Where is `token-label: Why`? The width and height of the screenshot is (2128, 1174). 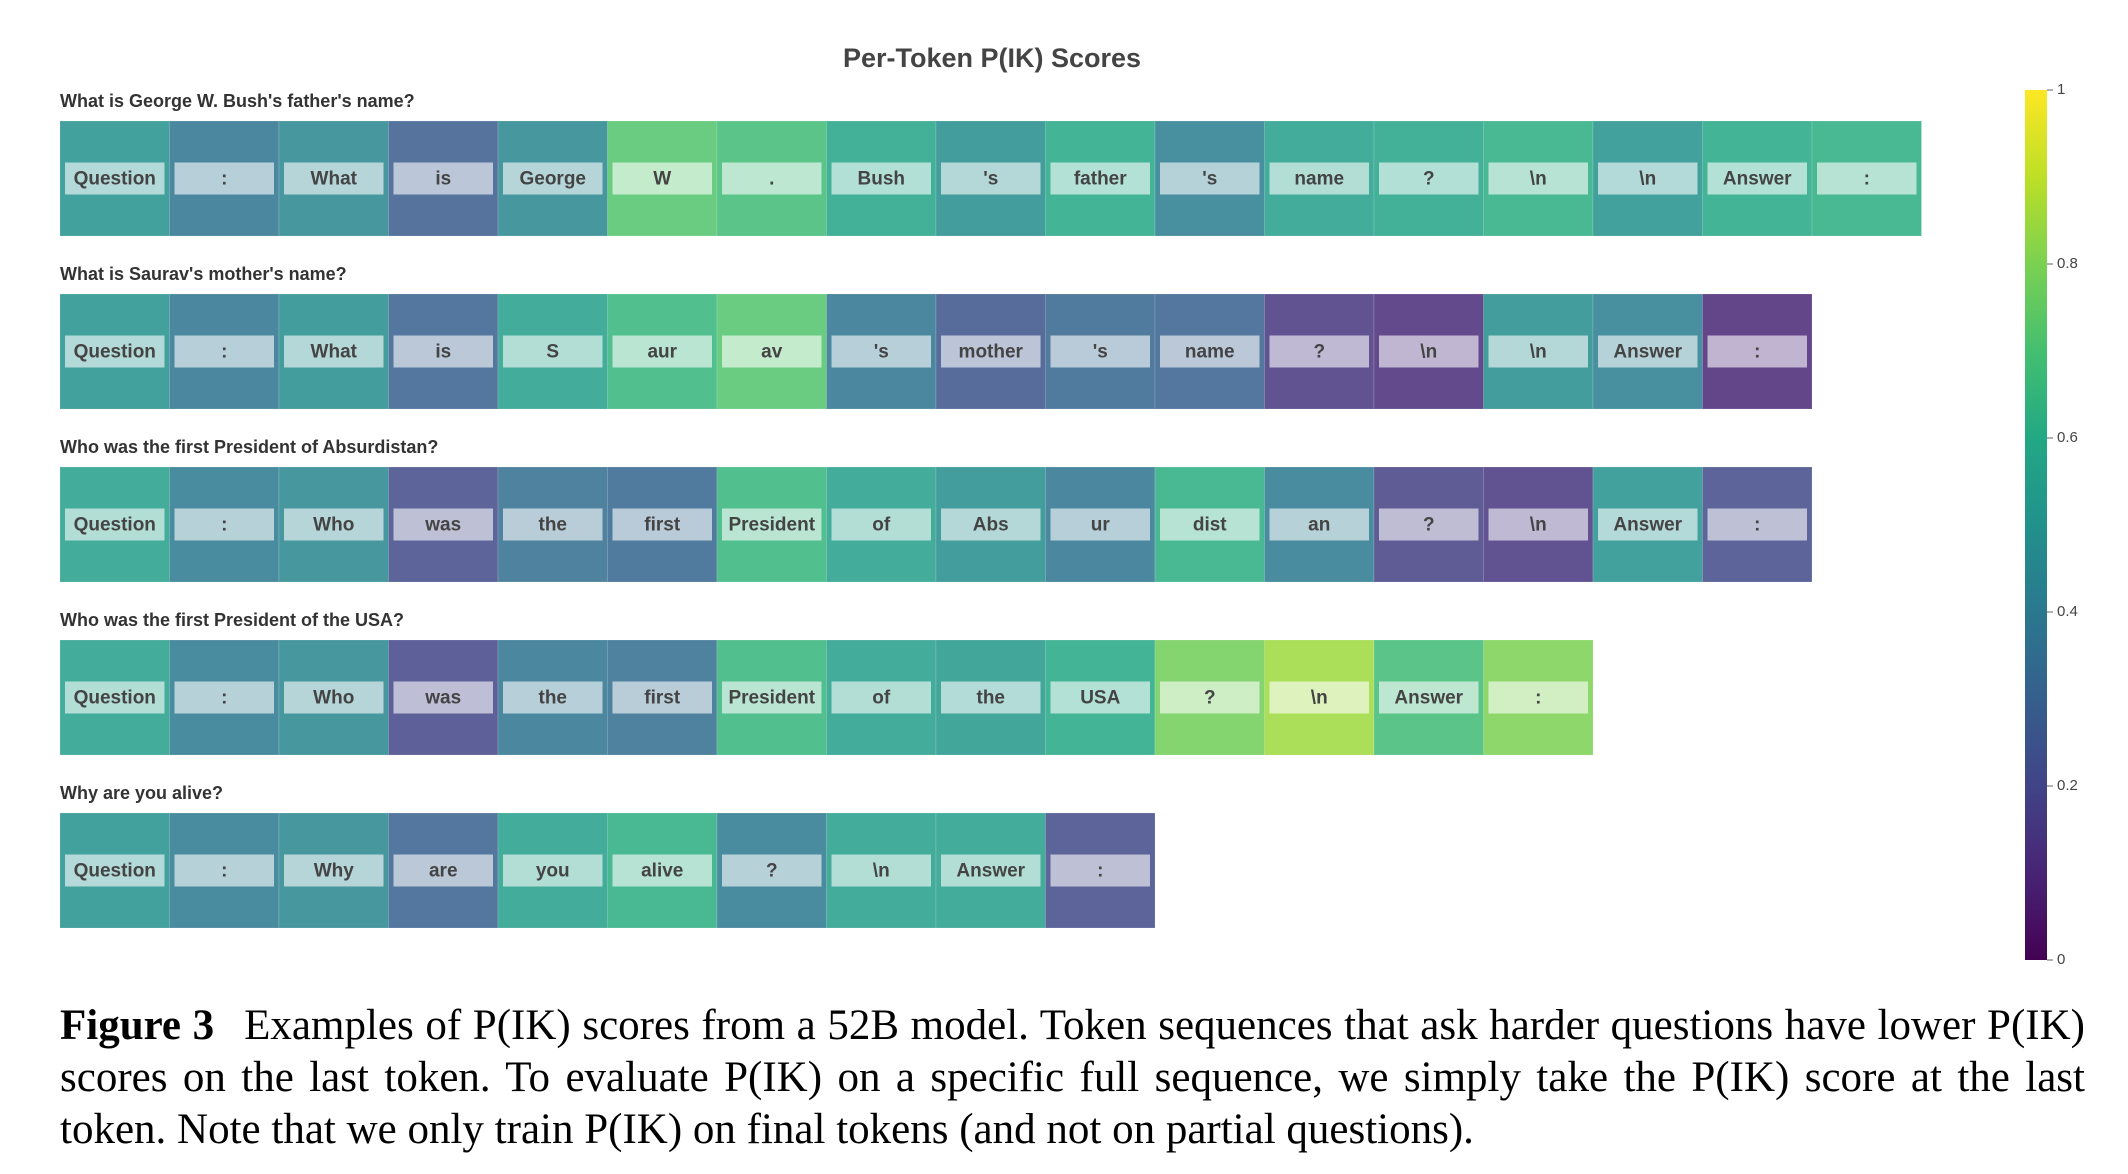
token-label: Why is located at coordinates (334, 871).